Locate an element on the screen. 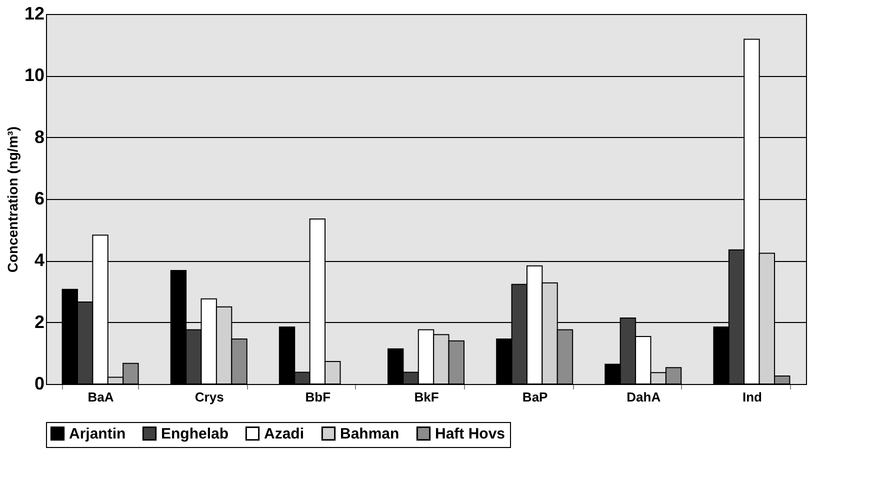  x-tick-label: BaP is located at coordinates (535, 397).